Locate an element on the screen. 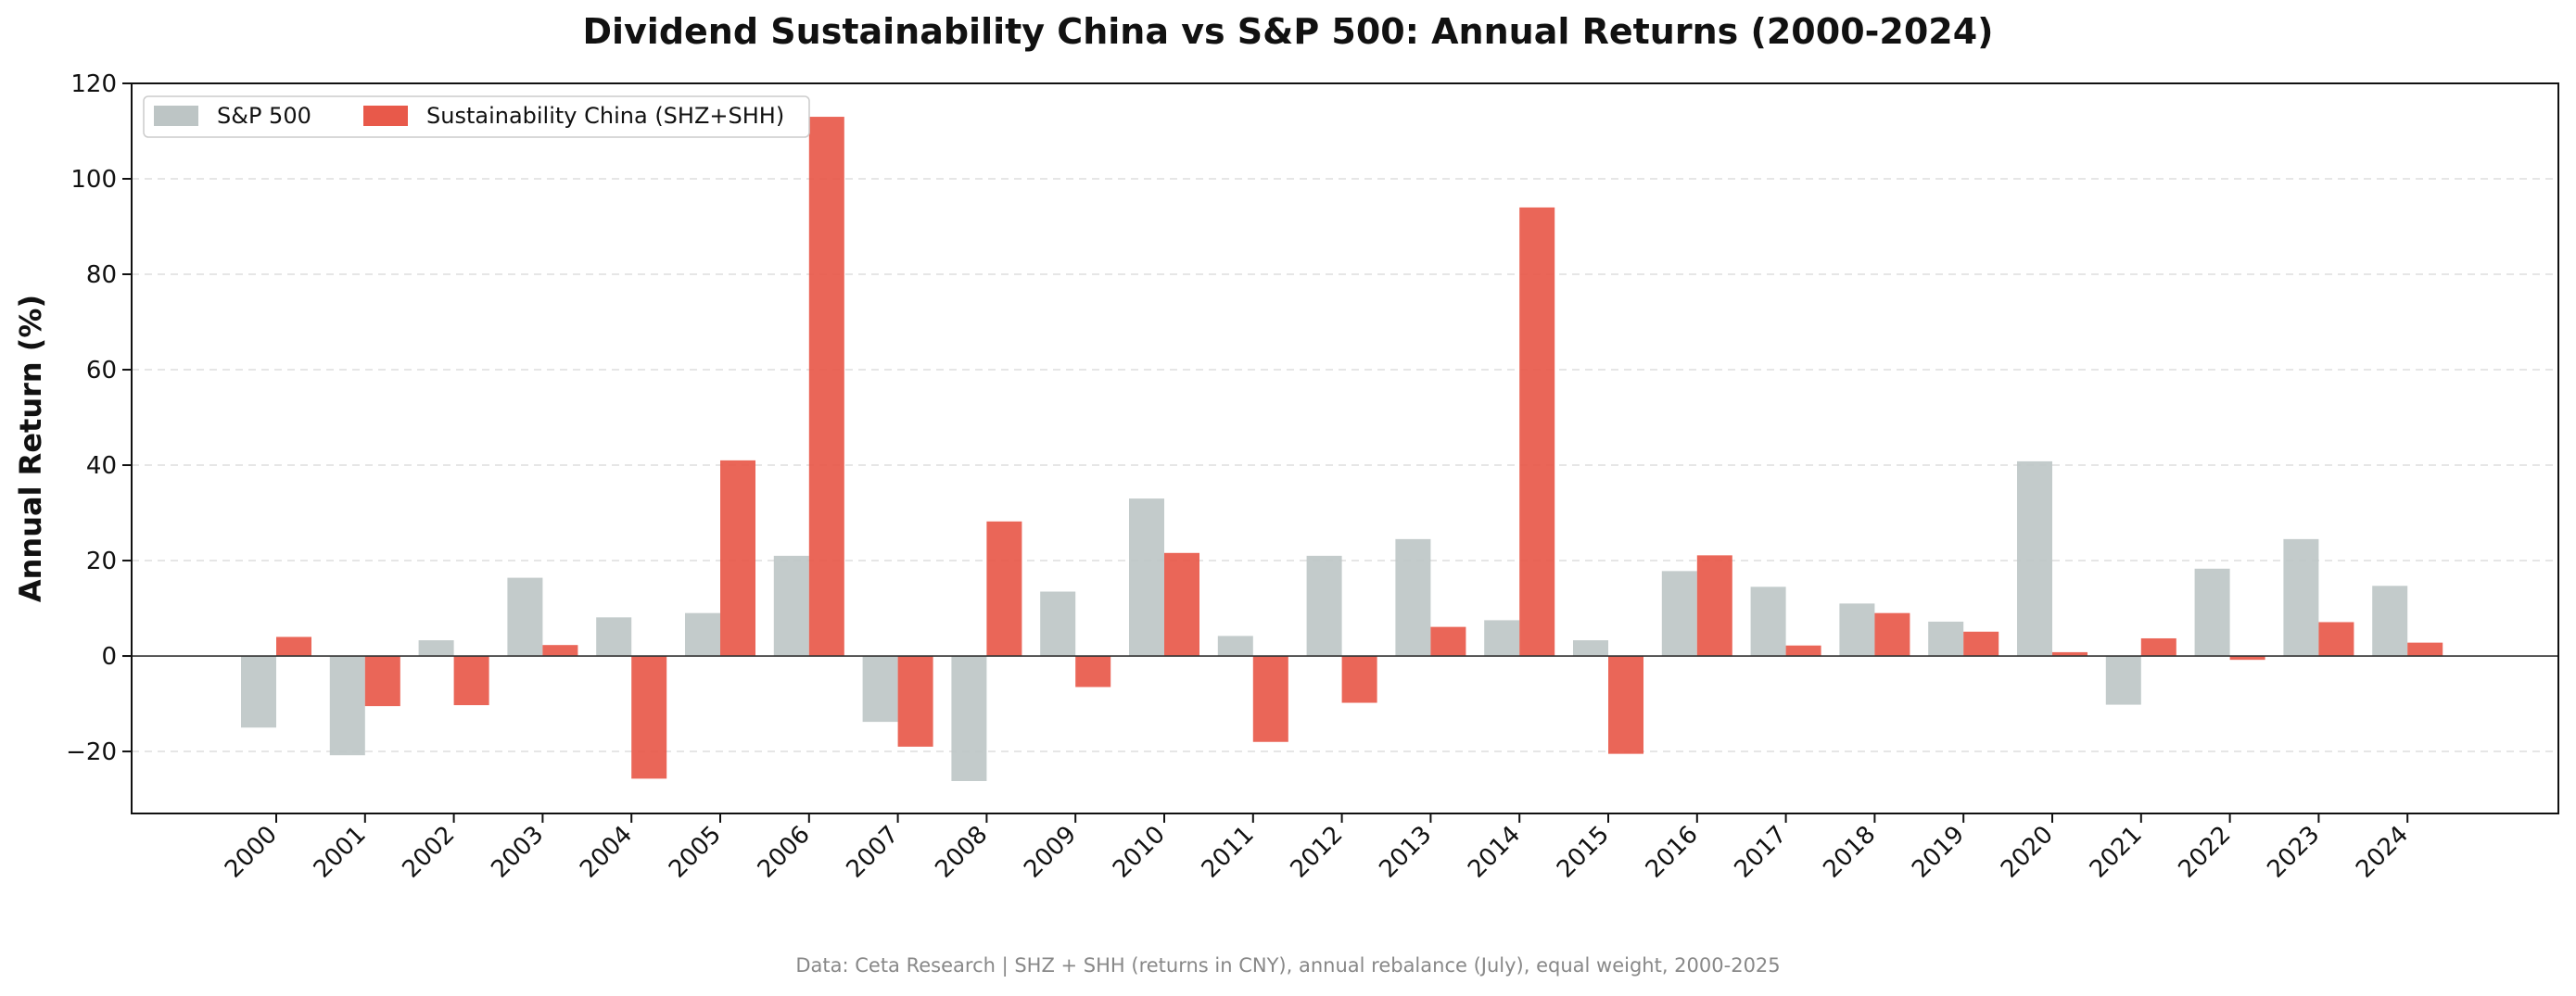 The image size is (2576, 996). x-tick-label: 2005 is located at coordinates (695, 853).